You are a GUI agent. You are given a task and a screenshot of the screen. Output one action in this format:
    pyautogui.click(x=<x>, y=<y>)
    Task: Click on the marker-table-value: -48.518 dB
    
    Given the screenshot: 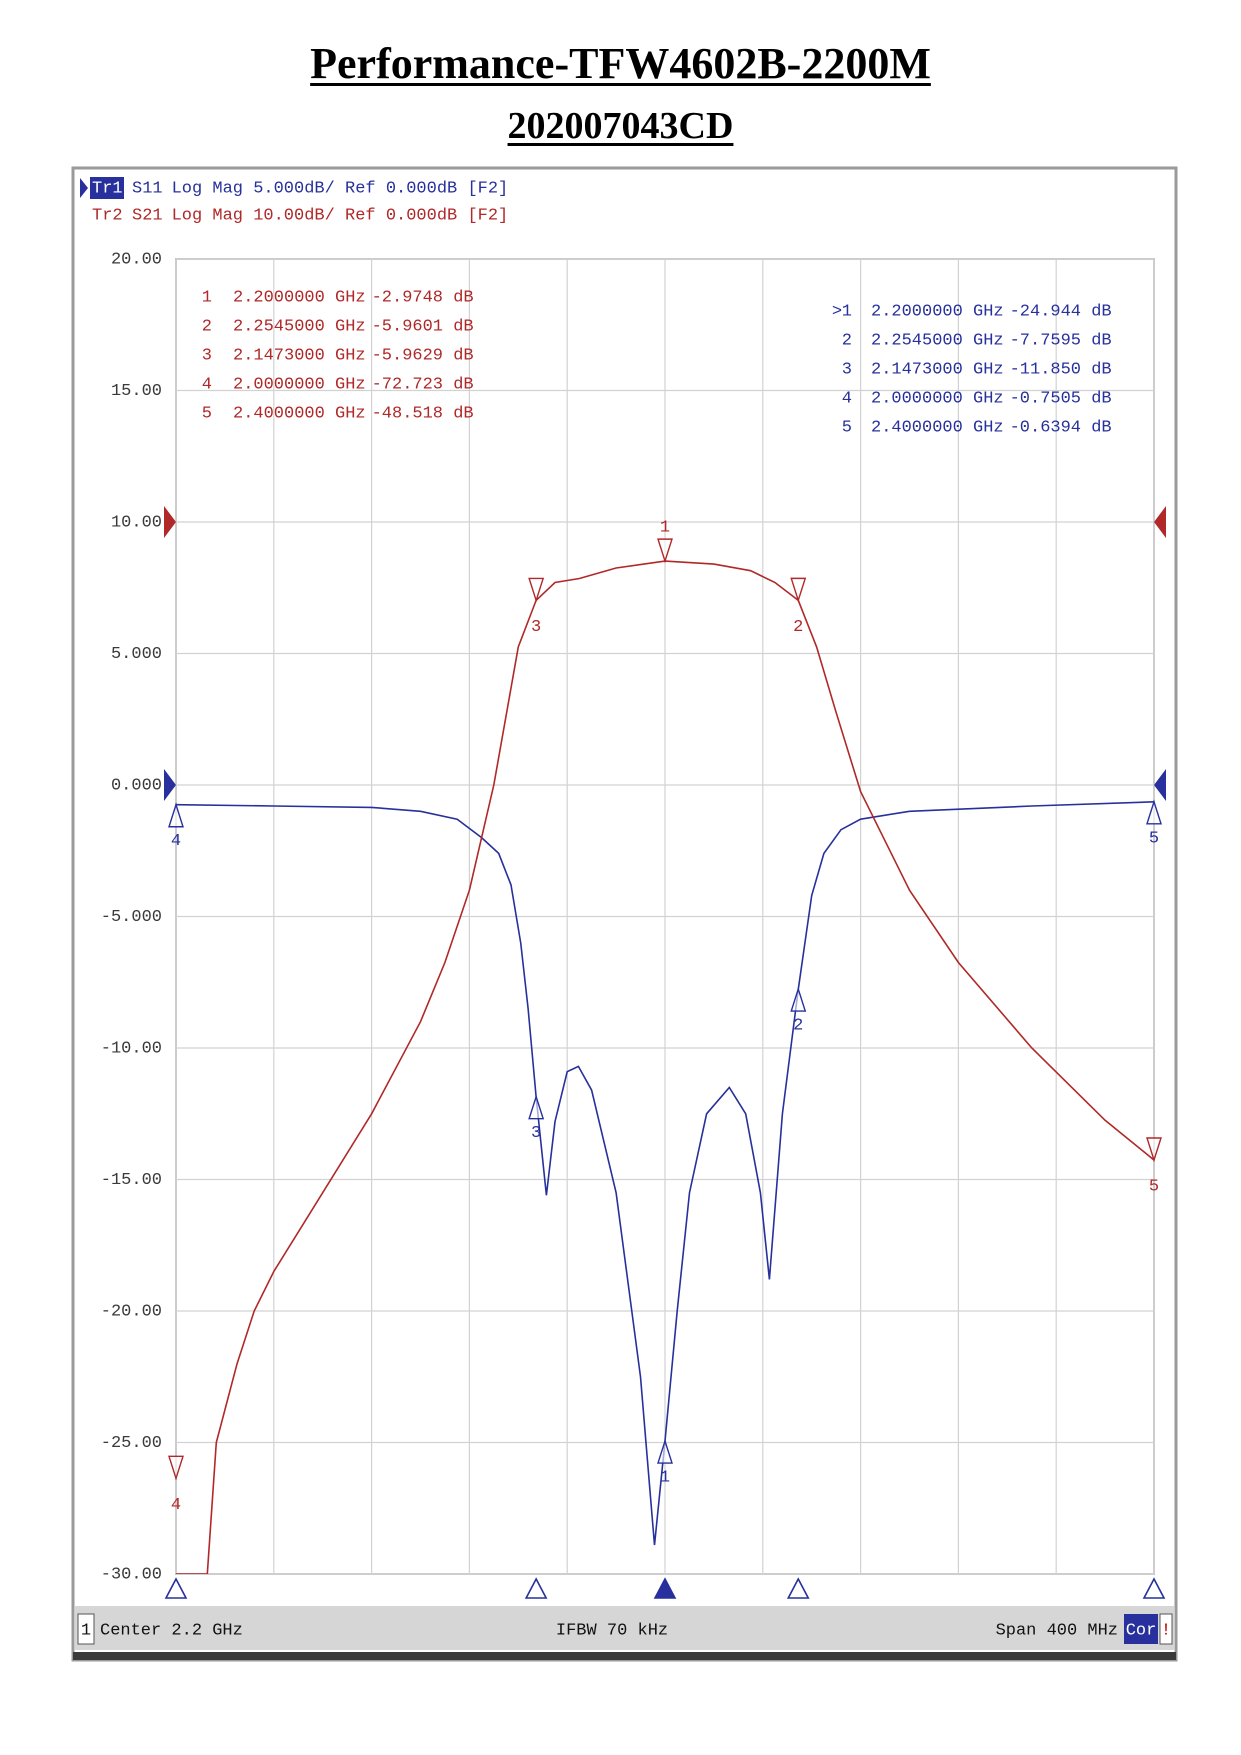 What is the action you would take?
    pyautogui.click(x=423, y=413)
    